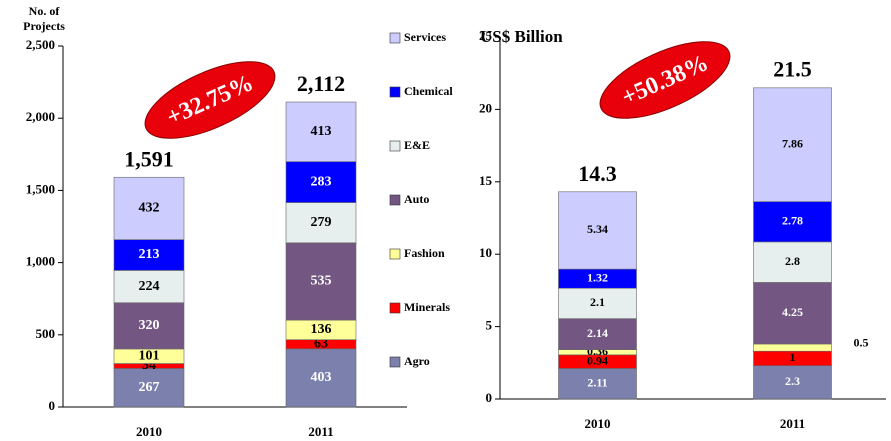 Image resolution: width=891 pixels, height=441 pixels. I want to click on y-tick-label: 500, so click(46, 333).